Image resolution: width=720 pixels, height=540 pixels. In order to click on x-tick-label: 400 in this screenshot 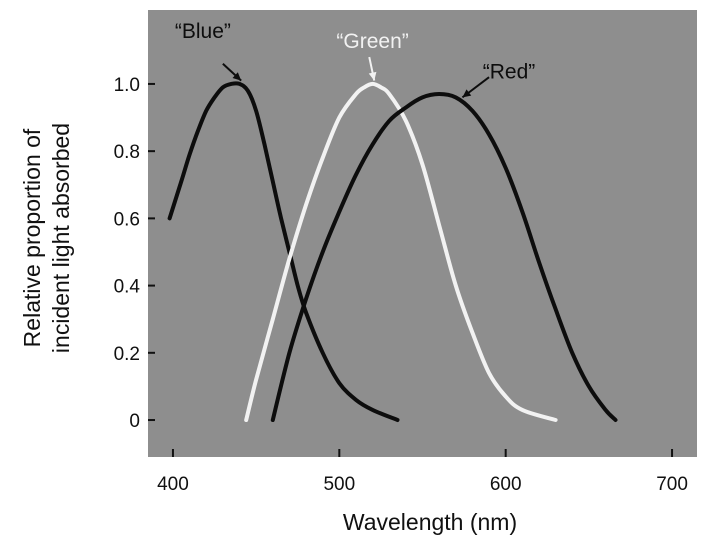, I will do `click(173, 484)`.